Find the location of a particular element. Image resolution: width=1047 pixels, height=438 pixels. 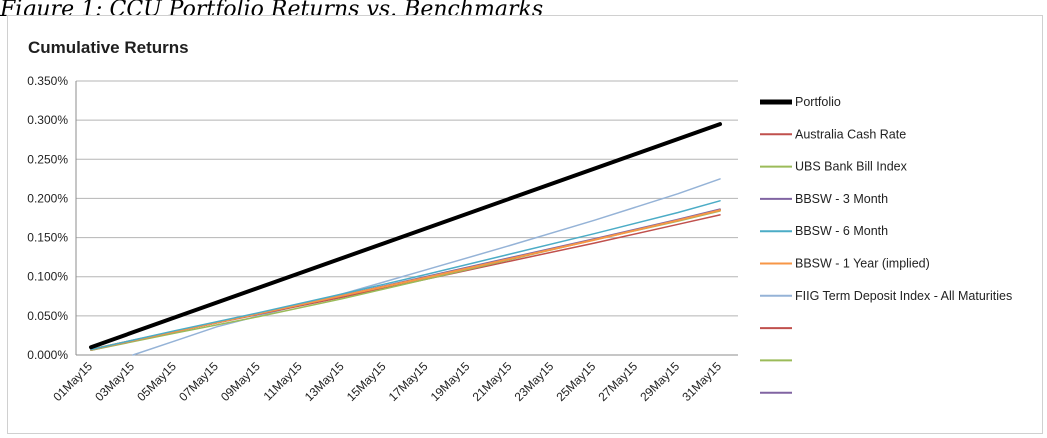

y-tick-label: 0.100% is located at coordinates (47, 277).